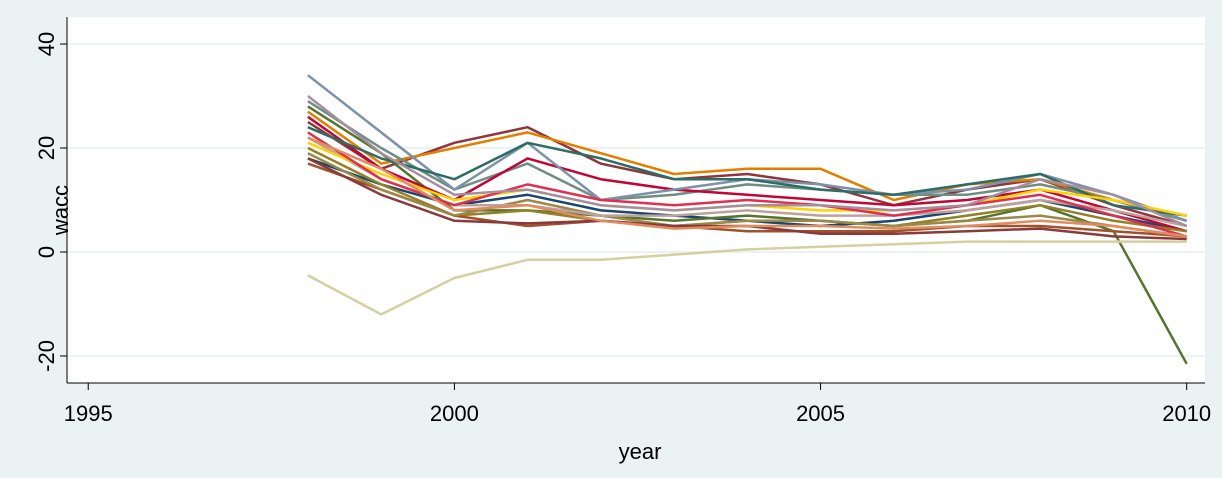 The height and width of the screenshot is (478, 1222). I want to click on y-tick-label: 0, so click(46, 252).